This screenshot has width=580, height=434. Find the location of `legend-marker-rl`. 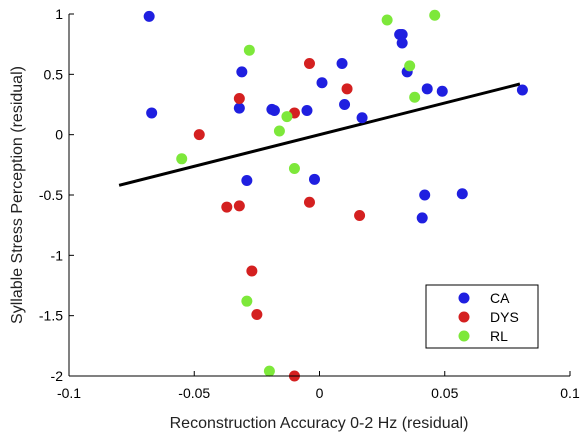

legend-marker-rl is located at coordinates (464, 336).